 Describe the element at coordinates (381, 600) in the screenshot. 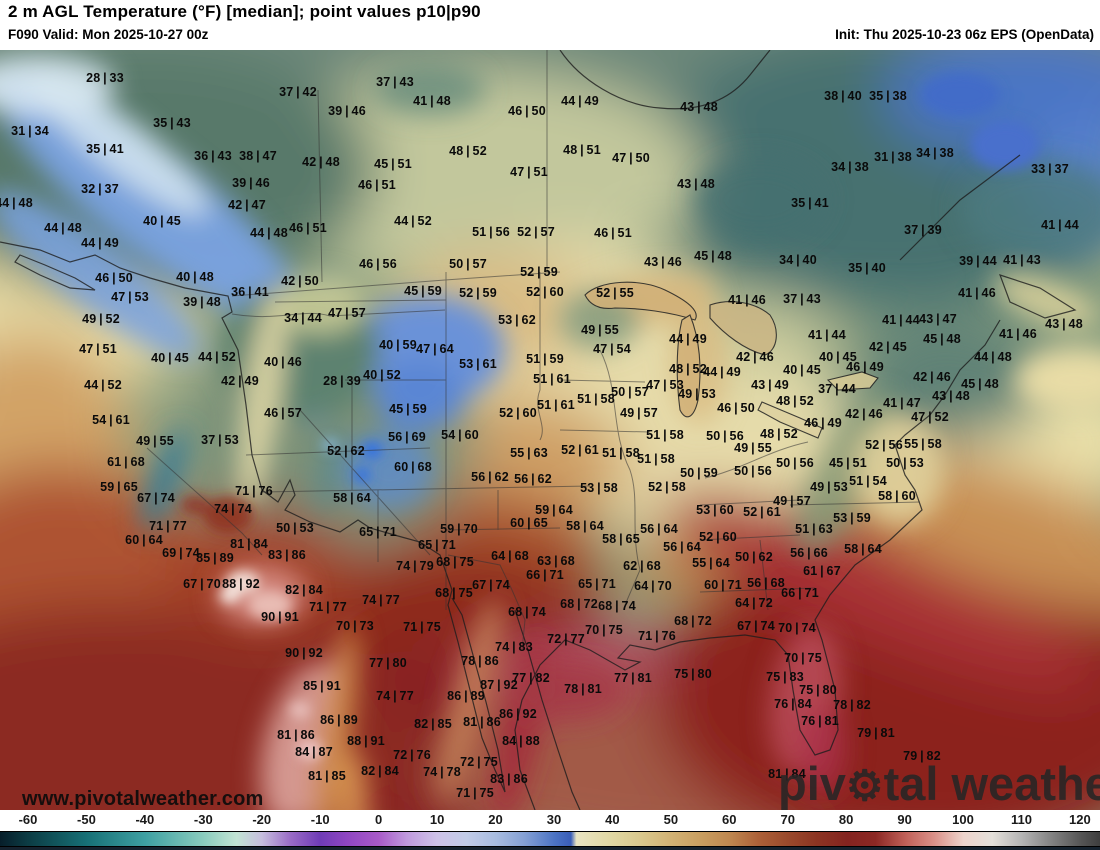

I see `point-value: 74 | 77` at that location.